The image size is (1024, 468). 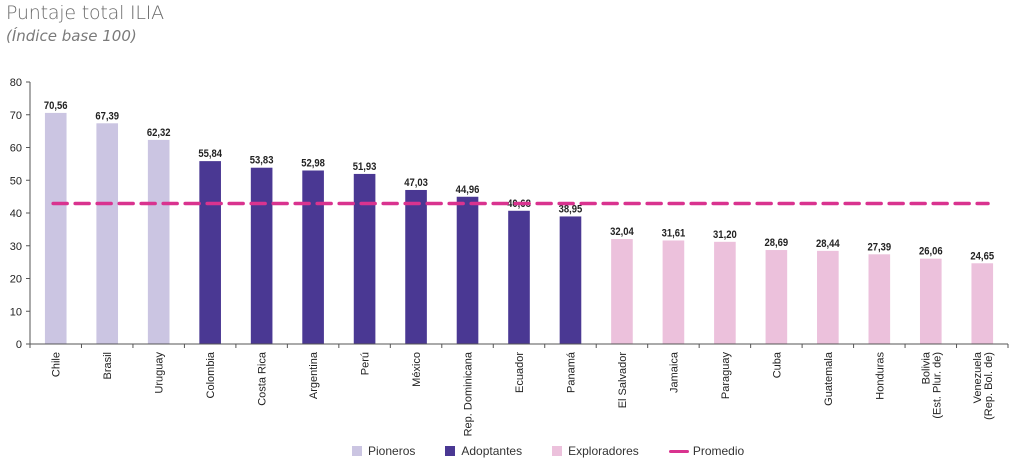 What do you see at coordinates (622, 232) in the screenshot?
I see `data-label: 32,04` at bounding box center [622, 232].